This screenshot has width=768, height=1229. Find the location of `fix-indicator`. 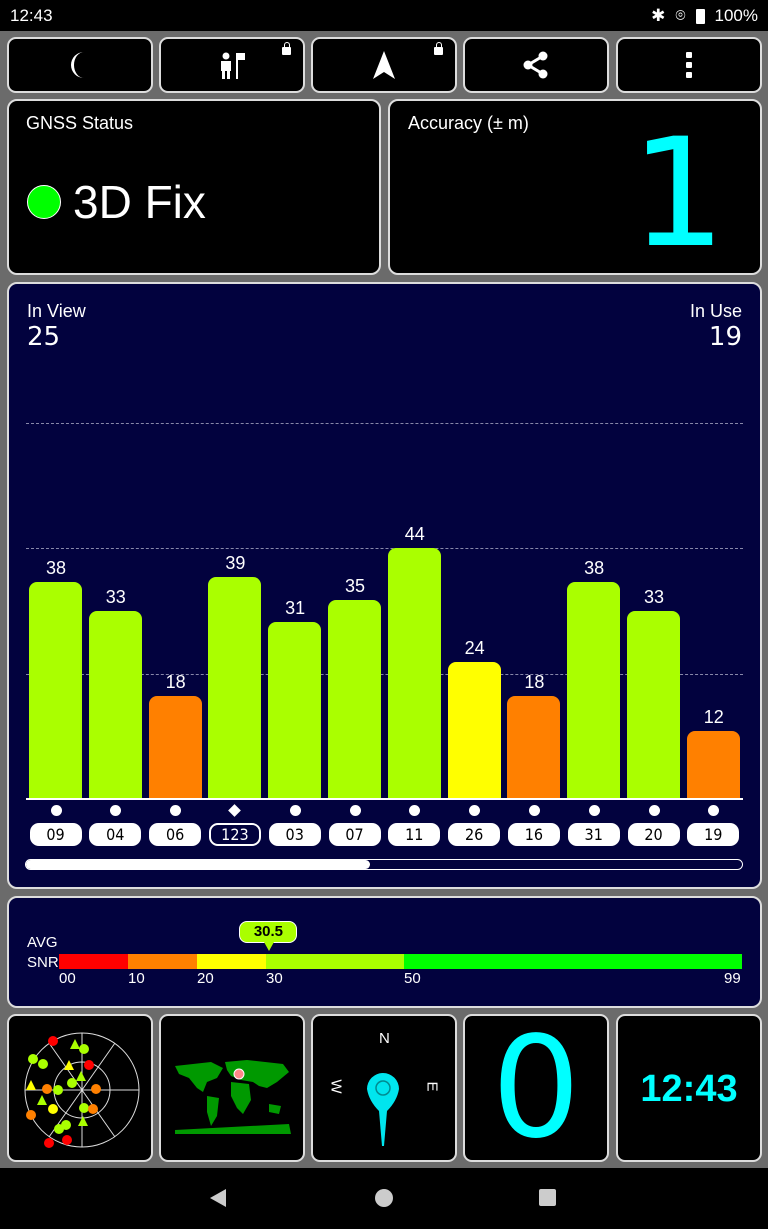

fix-indicator is located at coordinates (44, 202).